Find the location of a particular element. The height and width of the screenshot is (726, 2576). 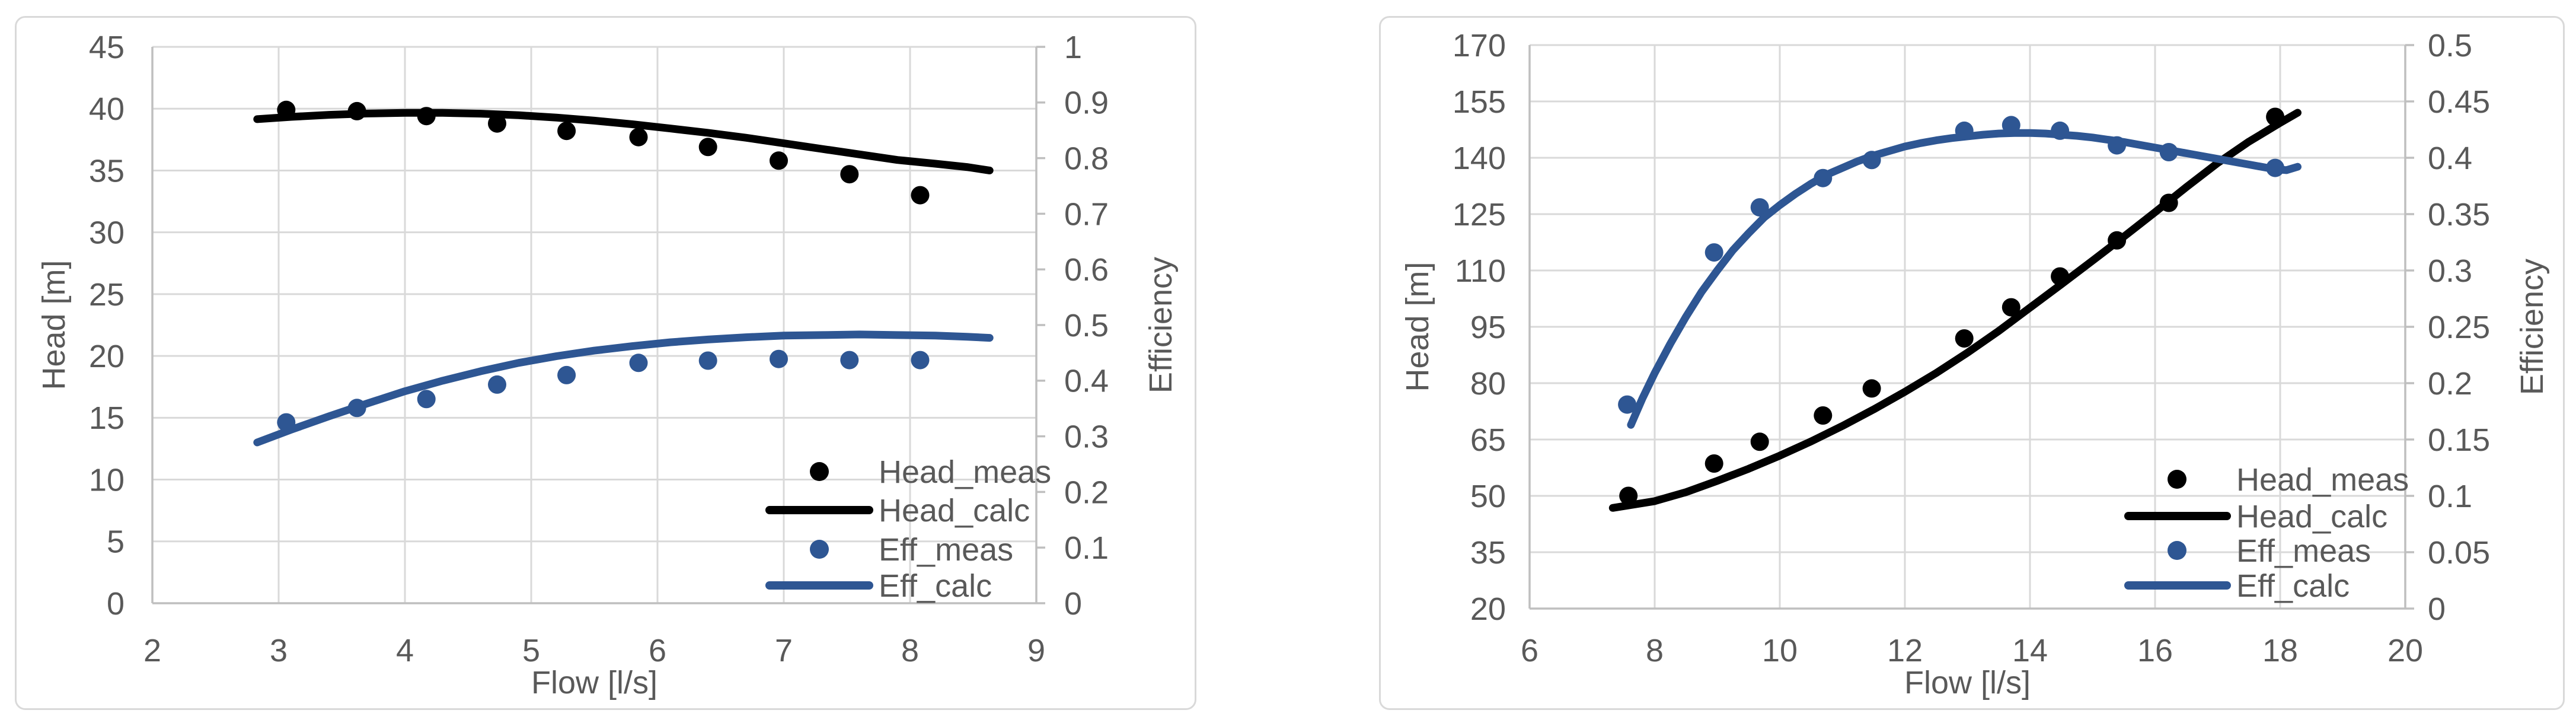

y-tick-label: 95 is located at coordinates (1488, 327).